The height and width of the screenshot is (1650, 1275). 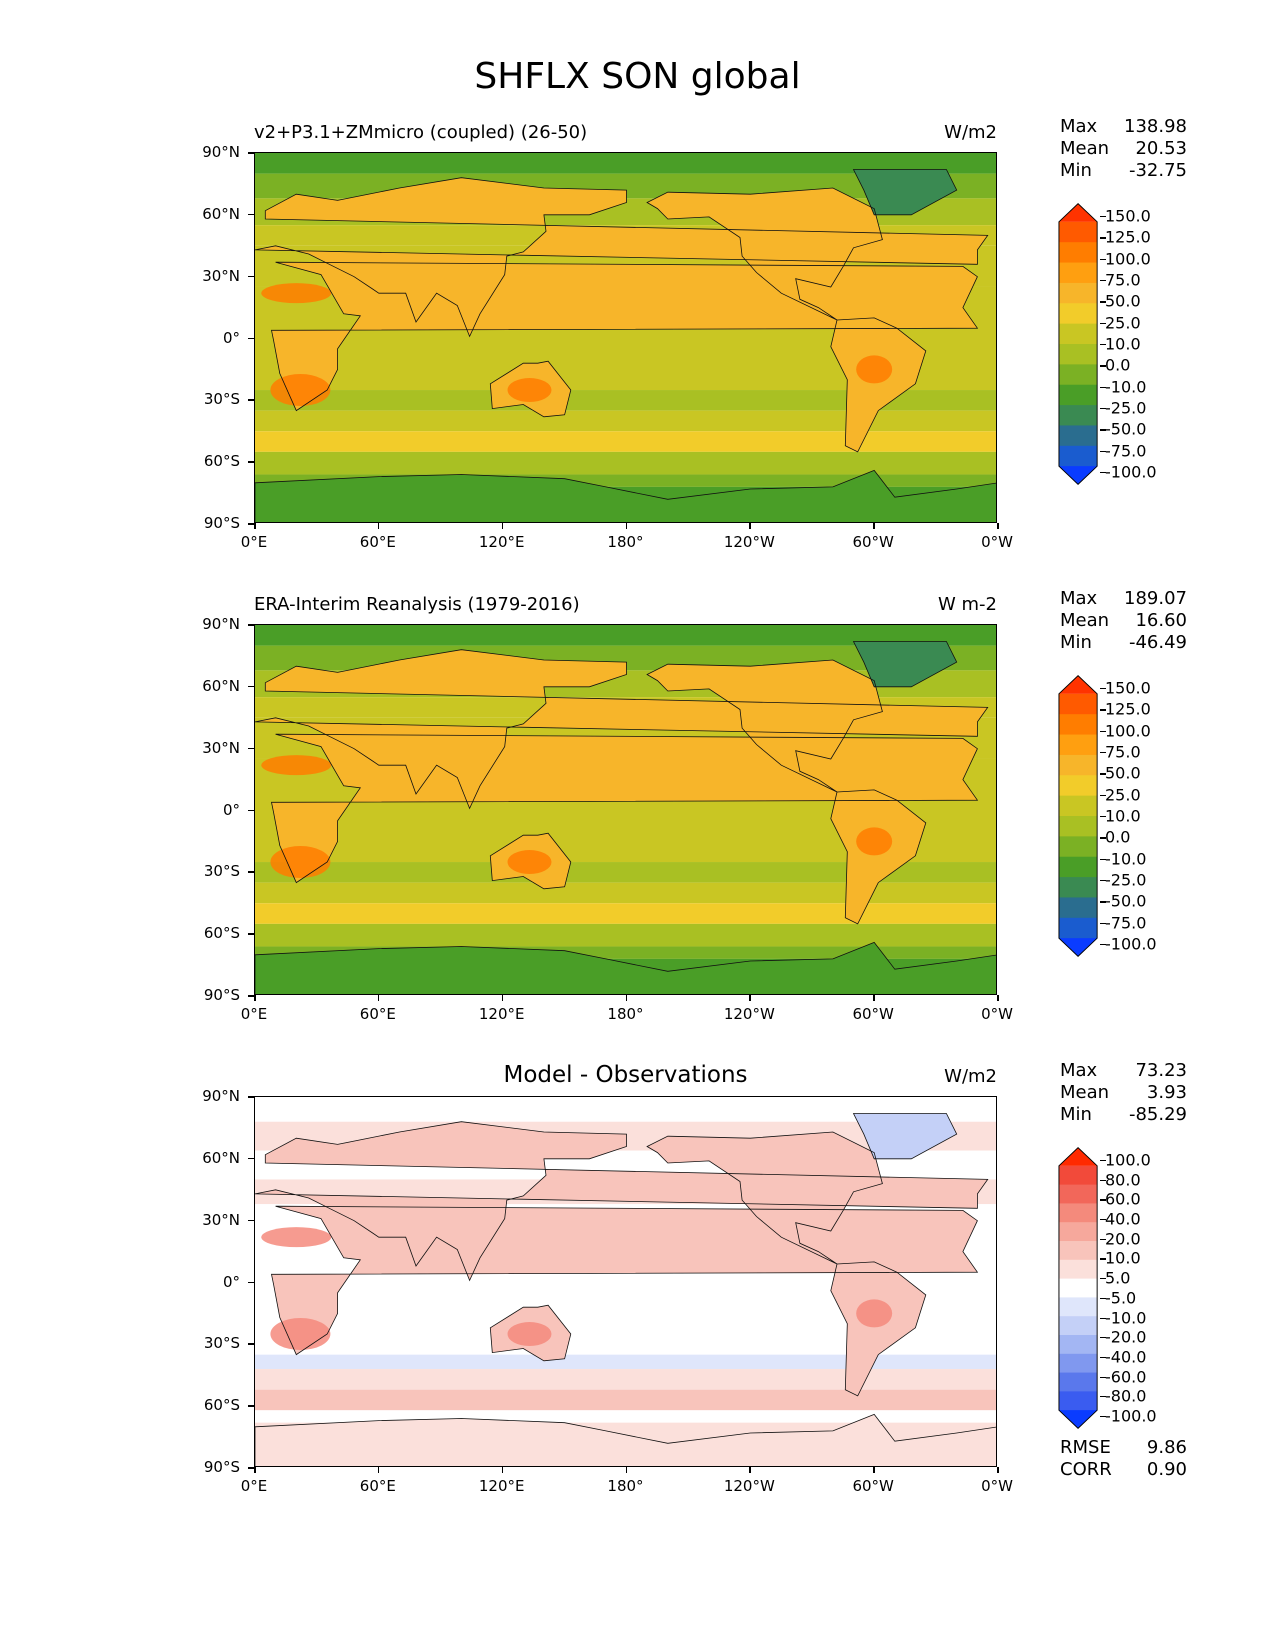 I want to click on y-tick-label: 90°S, so click(x=221, y=1467).